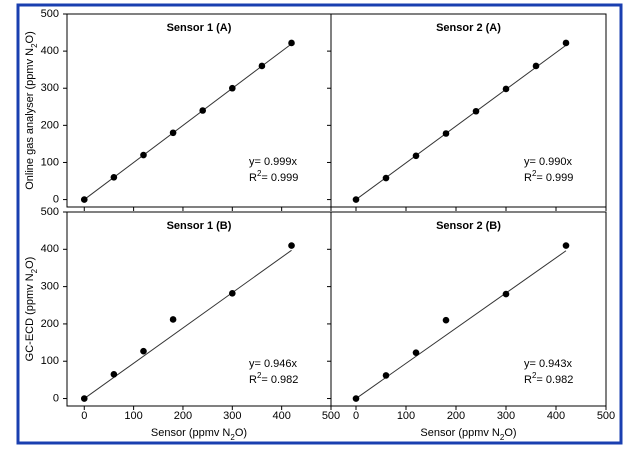 The width and height of the screenshot is (632, 455). Describe the element at coordinates (468, 226) in the screenshot. I see `panel-title: Sensor 2 (B)` at that location.